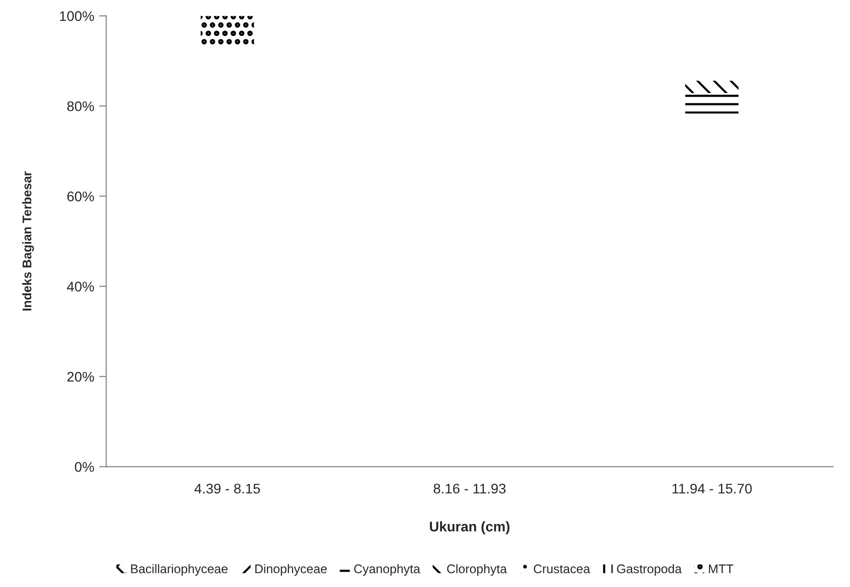 This screenshot has height=587, width=850. What do you see at coordinates (84, 467) in the screenshot?
I see `y-tick-label: 0%` at bounding box center [84, 467].